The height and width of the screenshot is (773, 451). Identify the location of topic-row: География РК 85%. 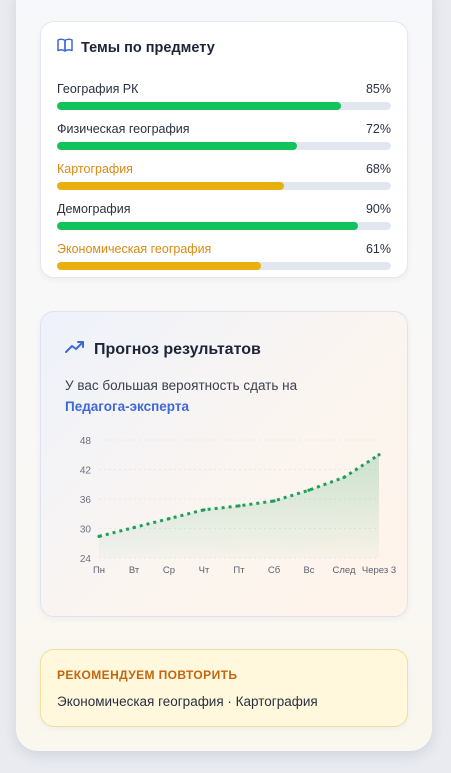
(224, 100).